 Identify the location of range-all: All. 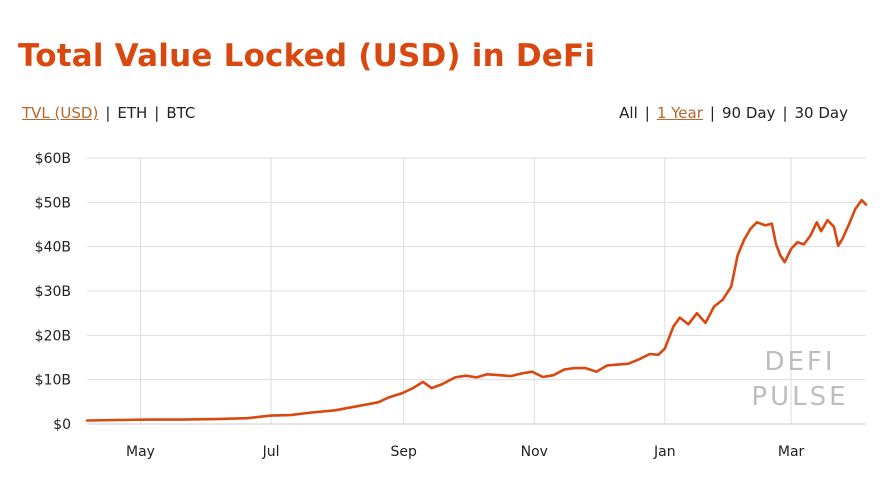
(628, 113).